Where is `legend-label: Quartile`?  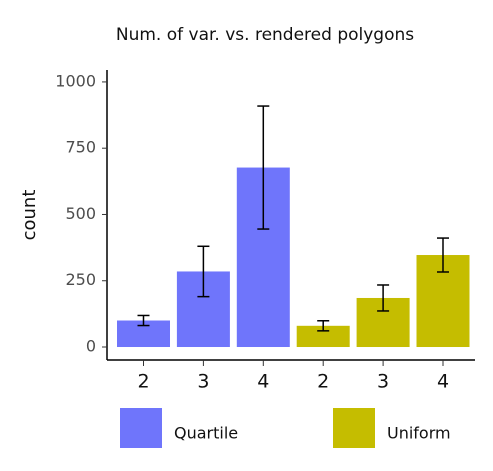
legend-label: Quartile is located at coordinates (206, 433).